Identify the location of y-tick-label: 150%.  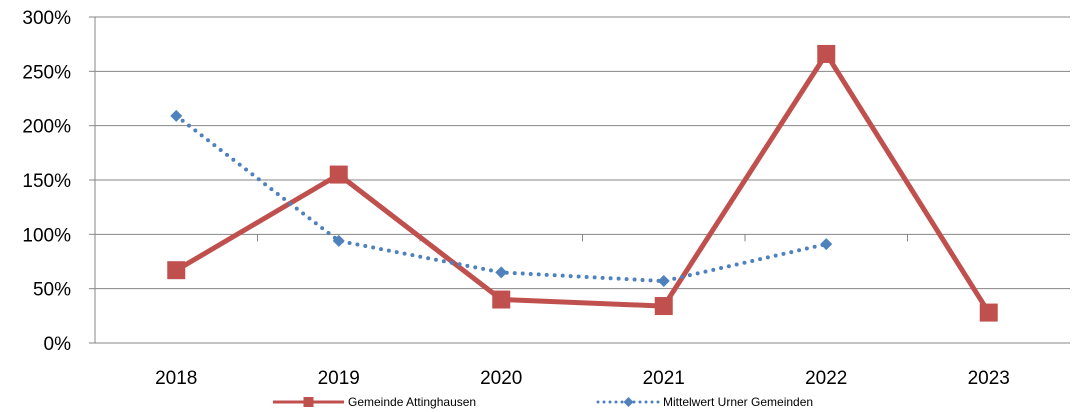
(46, 181).